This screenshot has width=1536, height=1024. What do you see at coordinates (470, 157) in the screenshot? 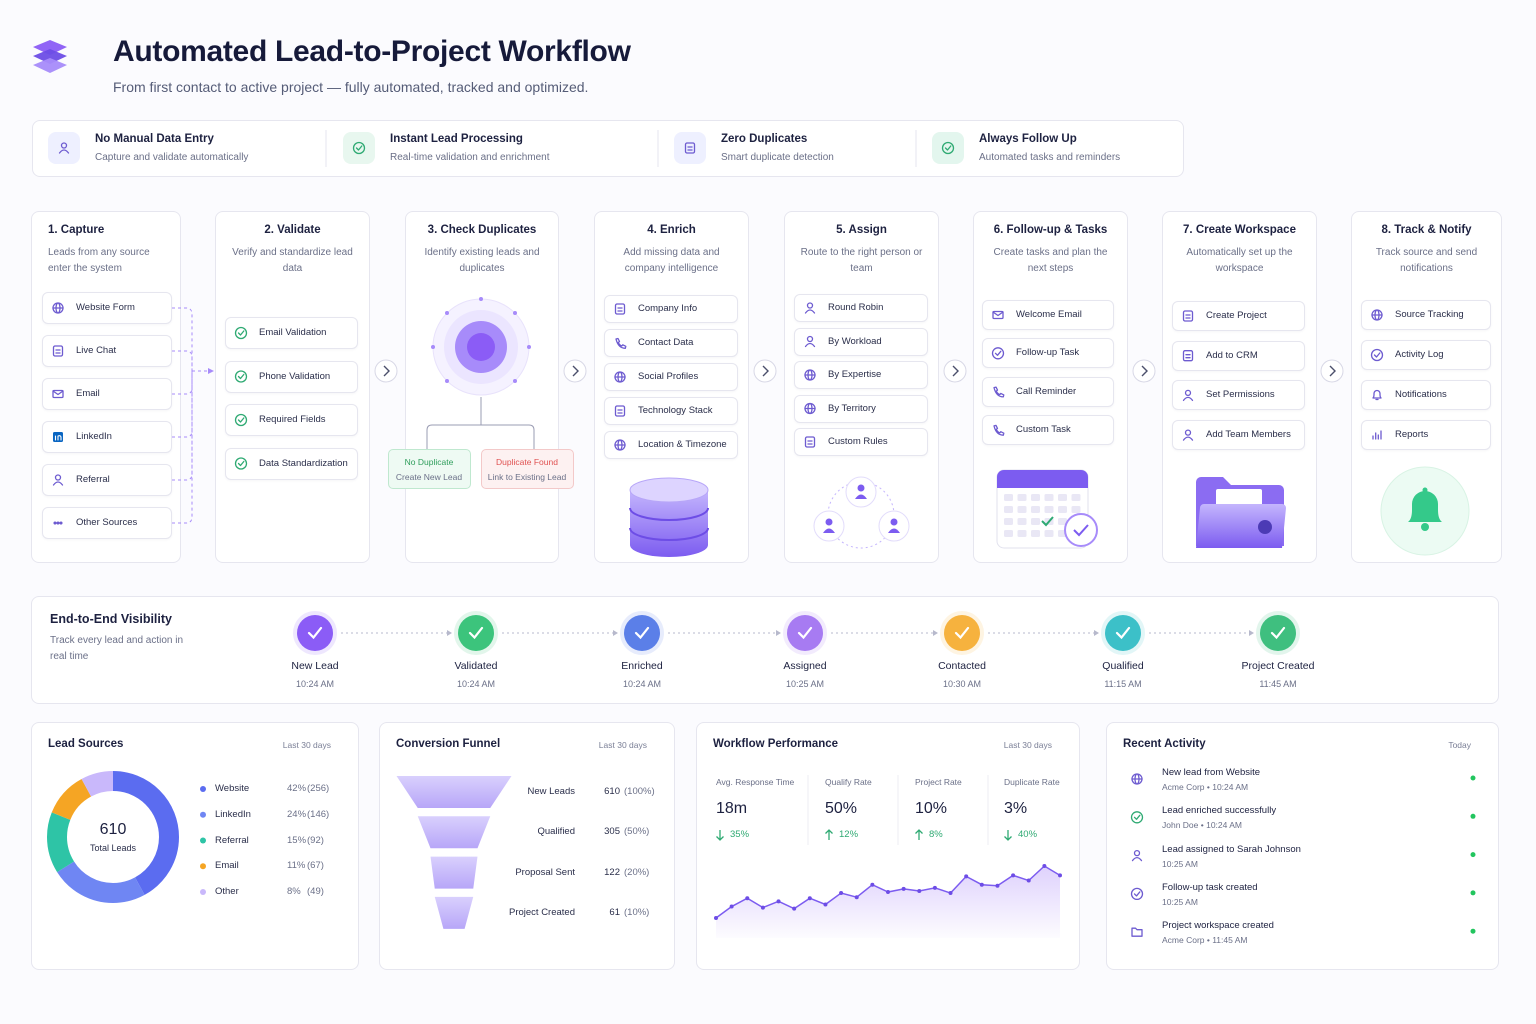
I see `feature-description: Real-time validation and enrichment` at bounding box center [470, 157].